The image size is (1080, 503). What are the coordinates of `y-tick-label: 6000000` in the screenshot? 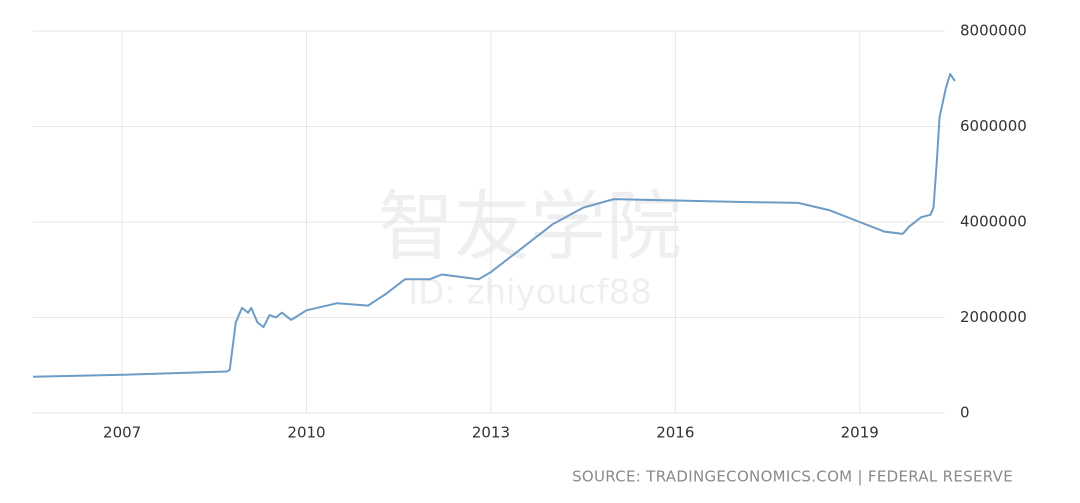 It's located at (993, 126).